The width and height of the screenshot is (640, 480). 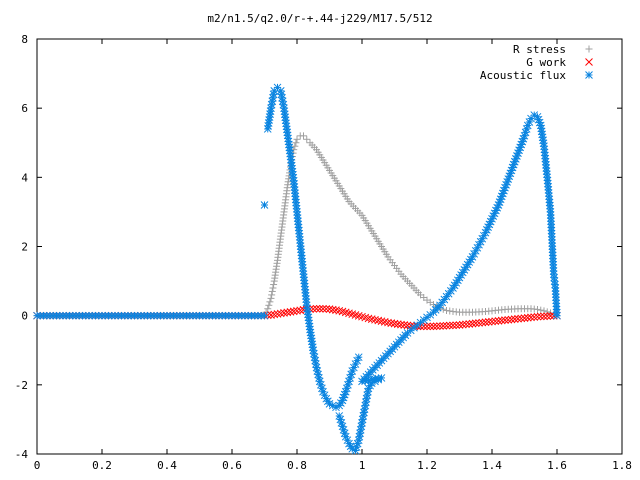 What do you see at coordinates (557, 465) in the screenshot?
I see `x-tick-label: 1.6` at bounding box center [557, 465].